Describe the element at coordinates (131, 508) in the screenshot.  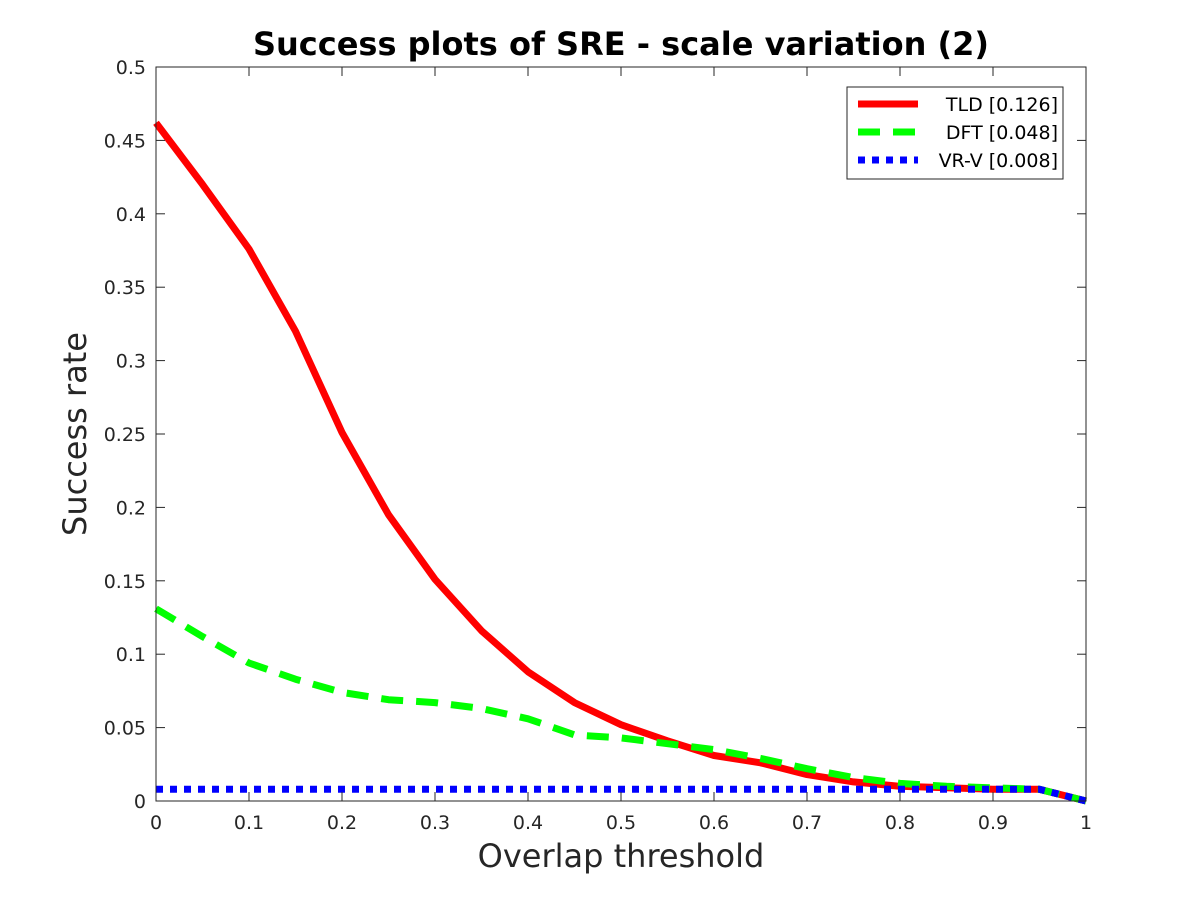
I see `y-tick-label: 0.2` at that location.